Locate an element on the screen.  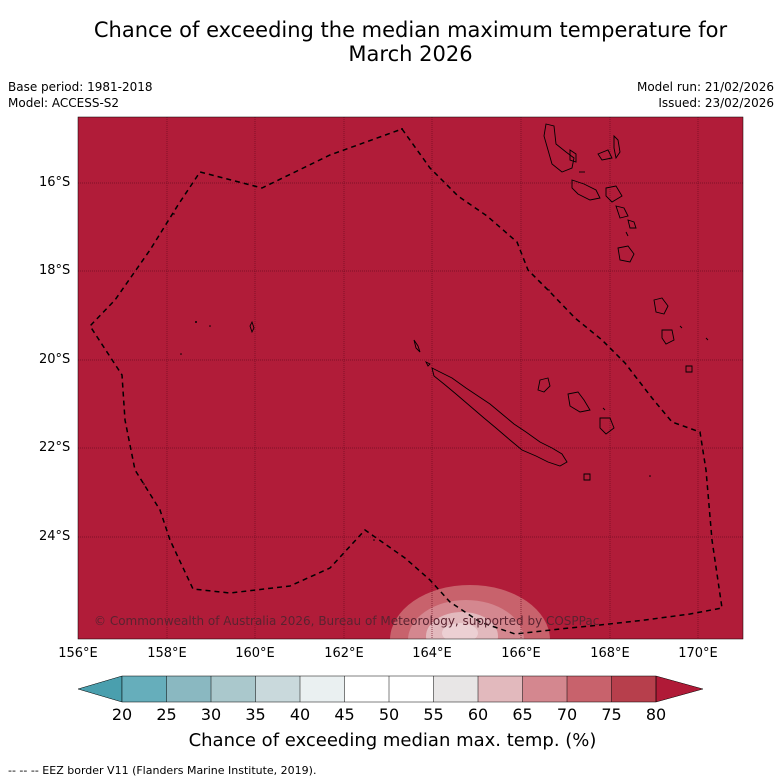
colorbar-tick-60: 60 is located at coordinates (478, 714).